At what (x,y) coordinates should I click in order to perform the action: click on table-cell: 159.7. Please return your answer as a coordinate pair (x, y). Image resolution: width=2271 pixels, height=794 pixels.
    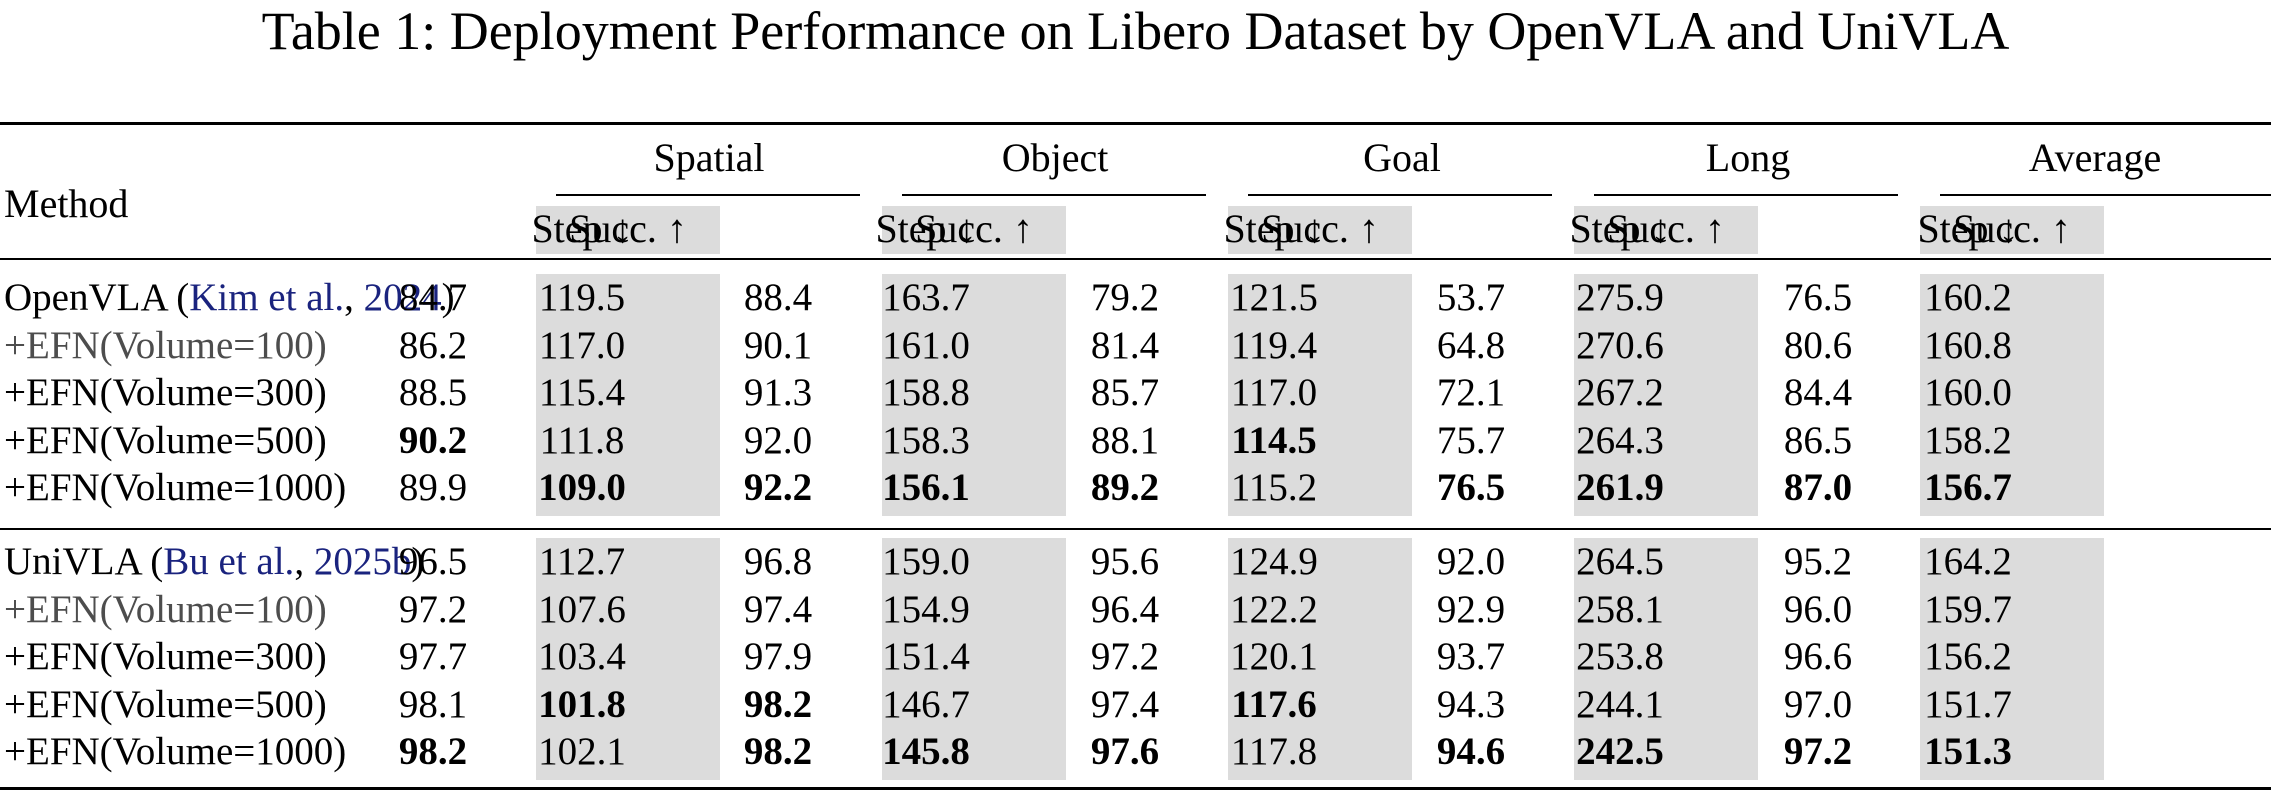
    Looking at the image, I should click on (1968, 609).